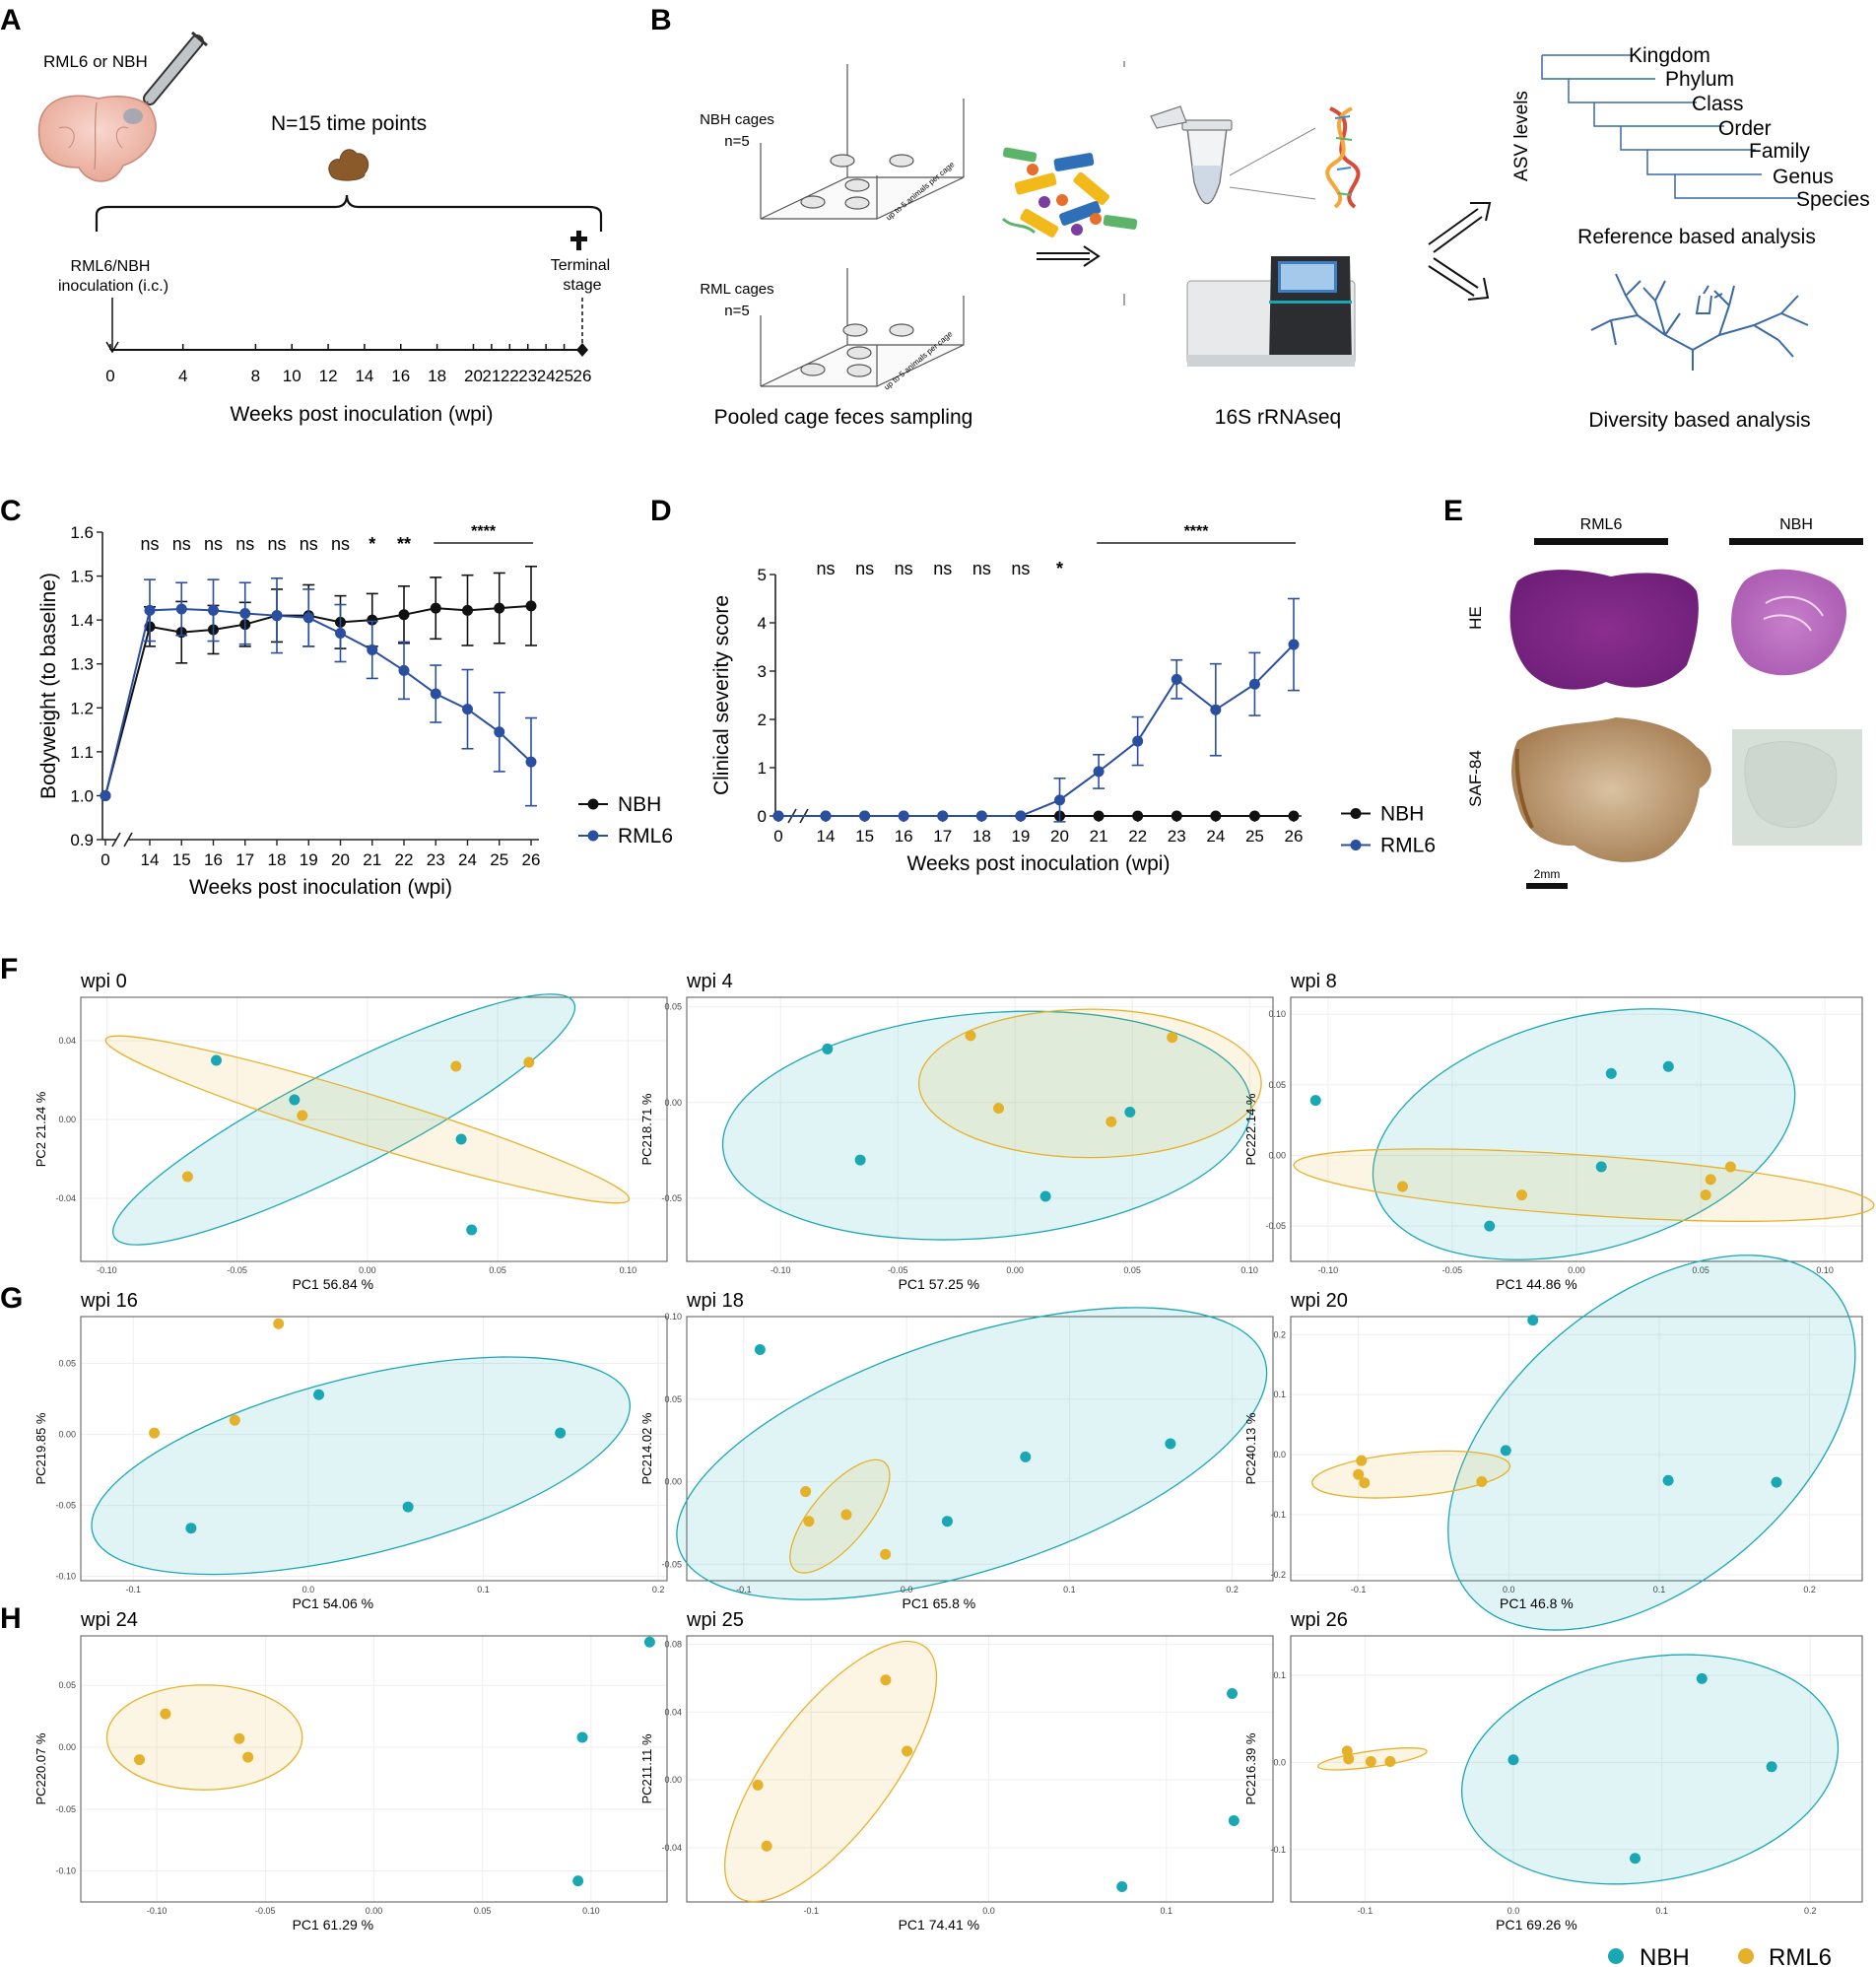  I want to click on taxonomy-tree, so click(1672, 126).